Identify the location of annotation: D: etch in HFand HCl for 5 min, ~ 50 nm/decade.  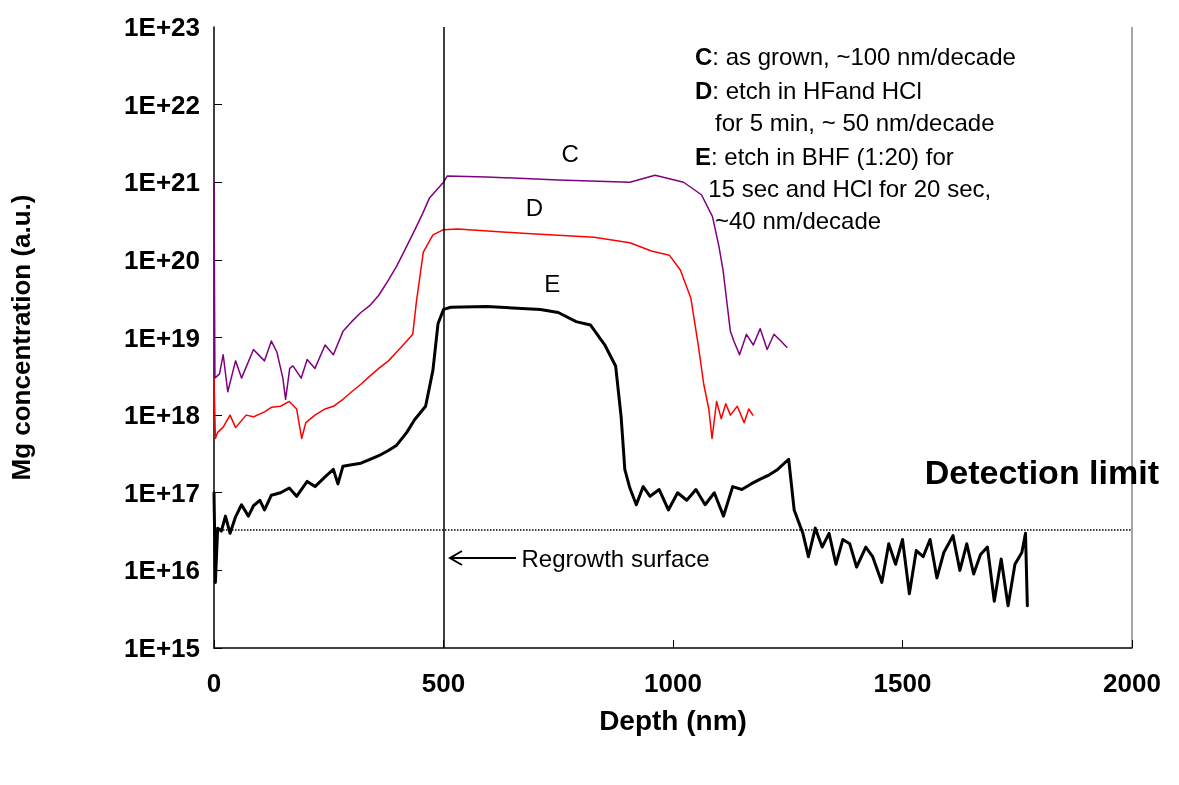
(845, 106).